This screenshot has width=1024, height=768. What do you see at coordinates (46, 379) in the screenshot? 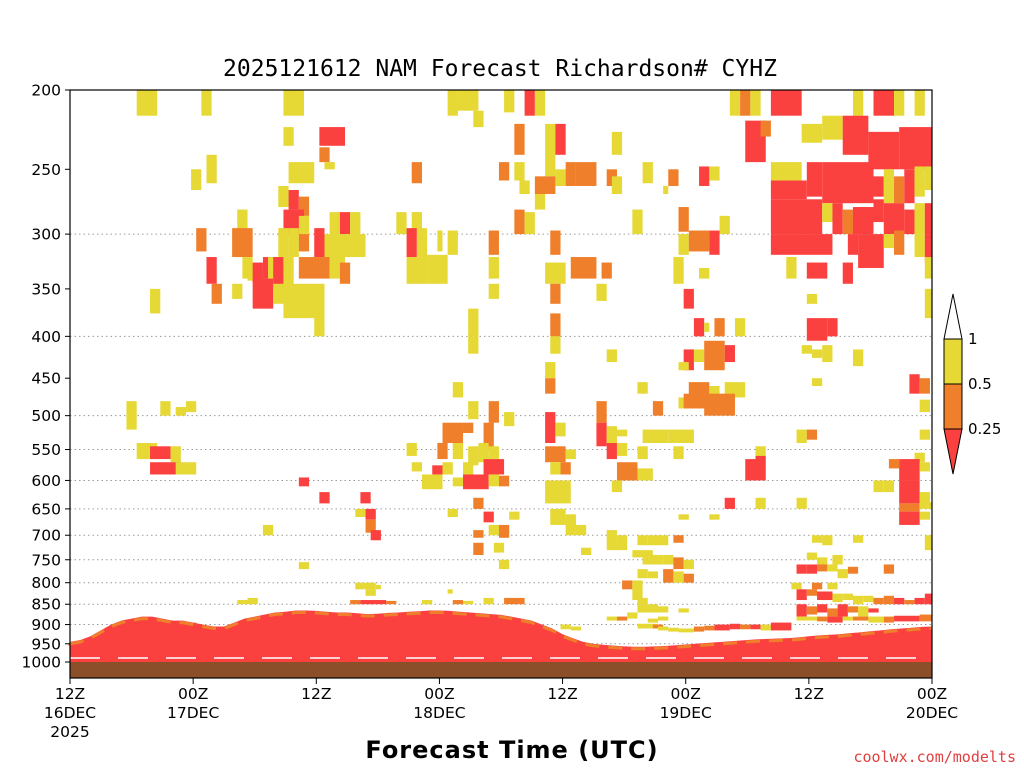
I see `y-tick-label: 450` at bounding box center [46, 379].